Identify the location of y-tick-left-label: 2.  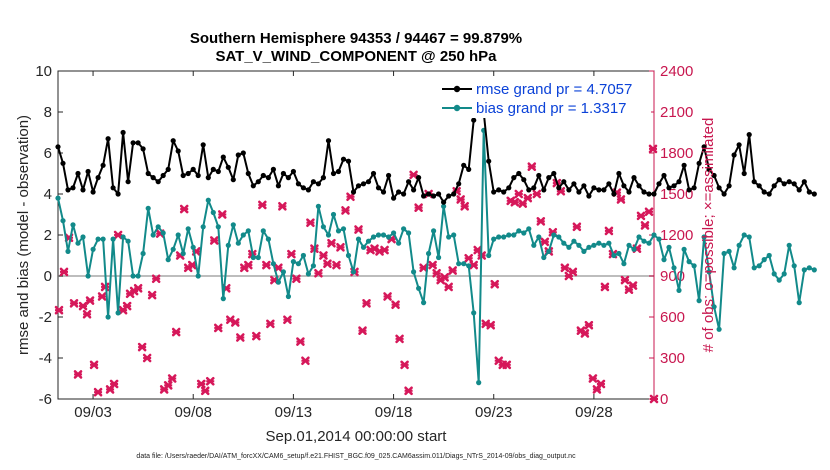
(48, 235).